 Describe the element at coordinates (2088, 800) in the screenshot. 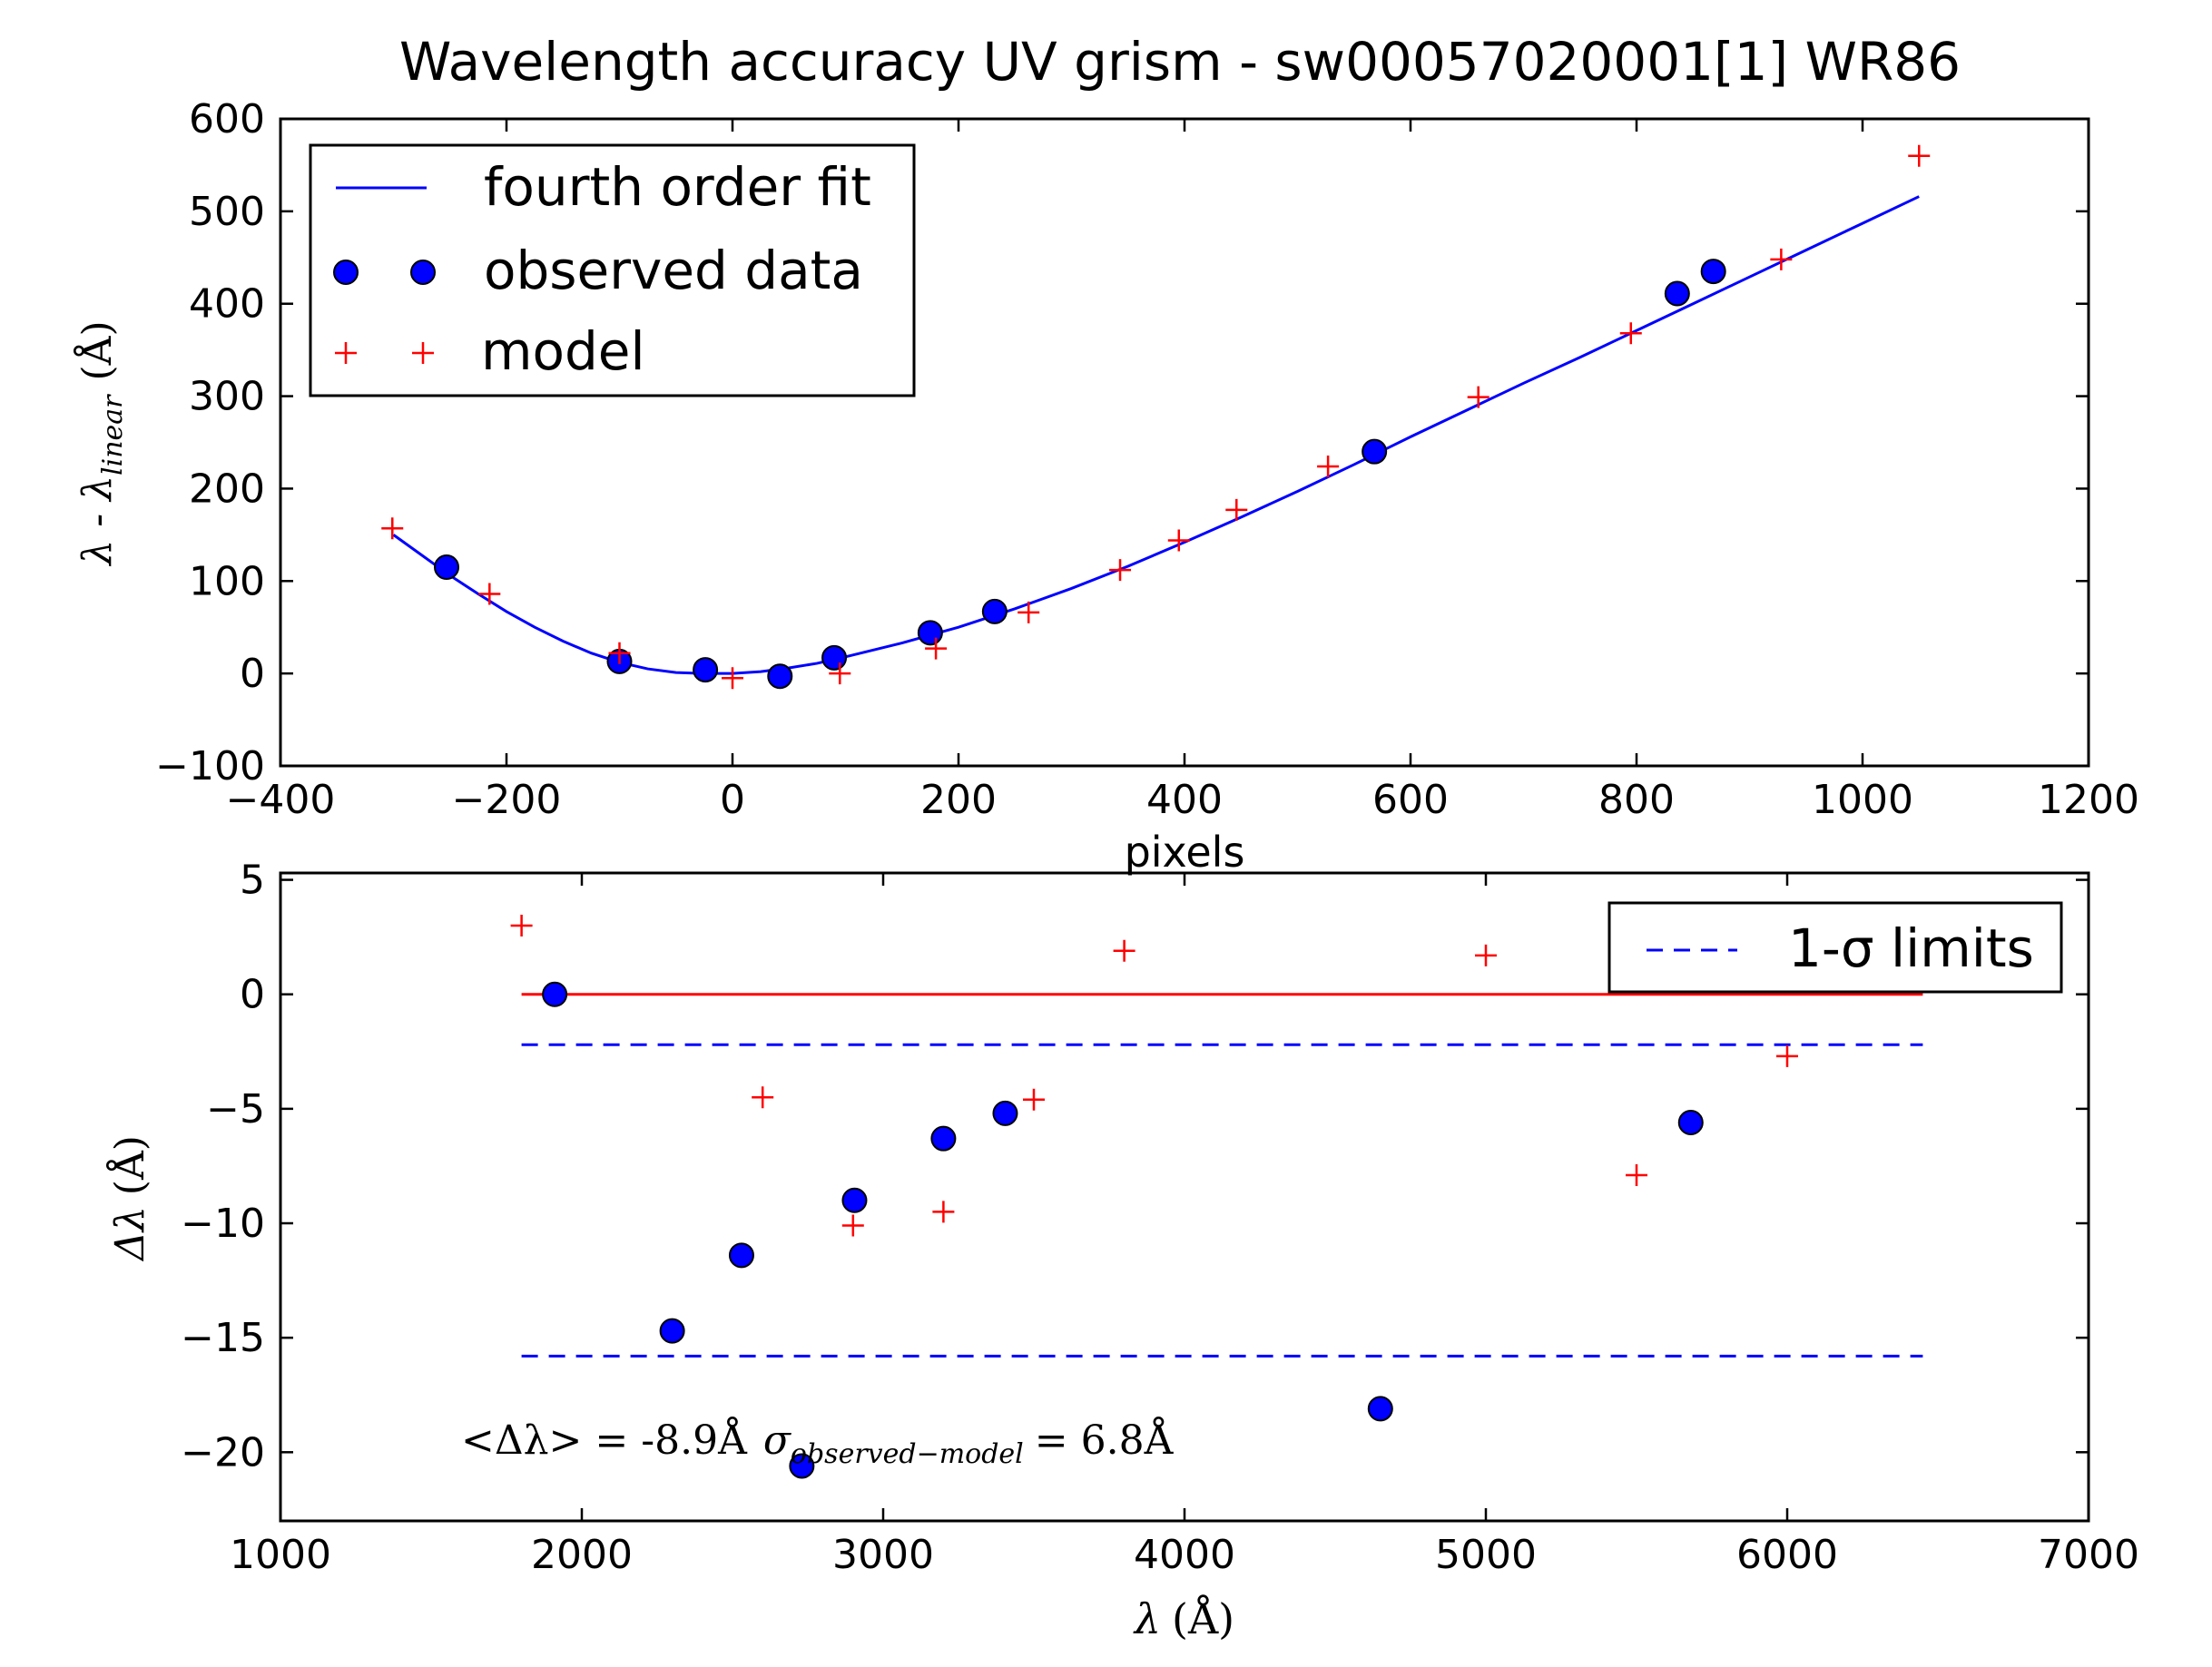

I see `top-x-tick-label: 1200` at that location.